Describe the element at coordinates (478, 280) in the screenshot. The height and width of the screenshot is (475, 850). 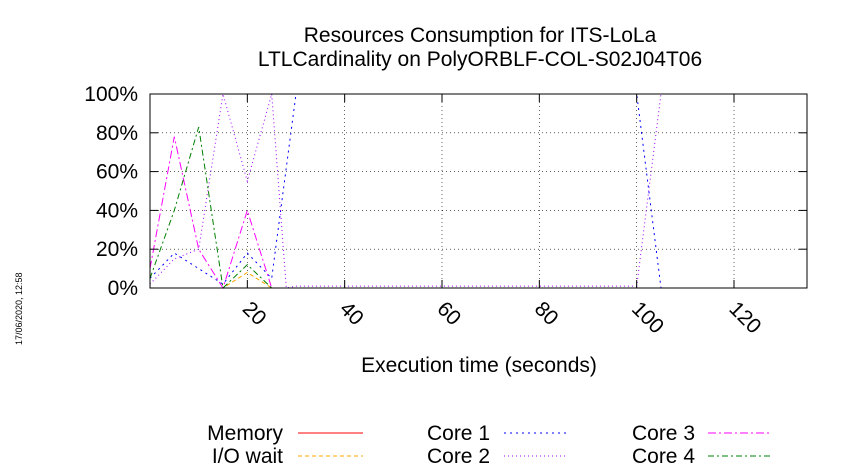
I see `series-line-i-o-wait` at that location.